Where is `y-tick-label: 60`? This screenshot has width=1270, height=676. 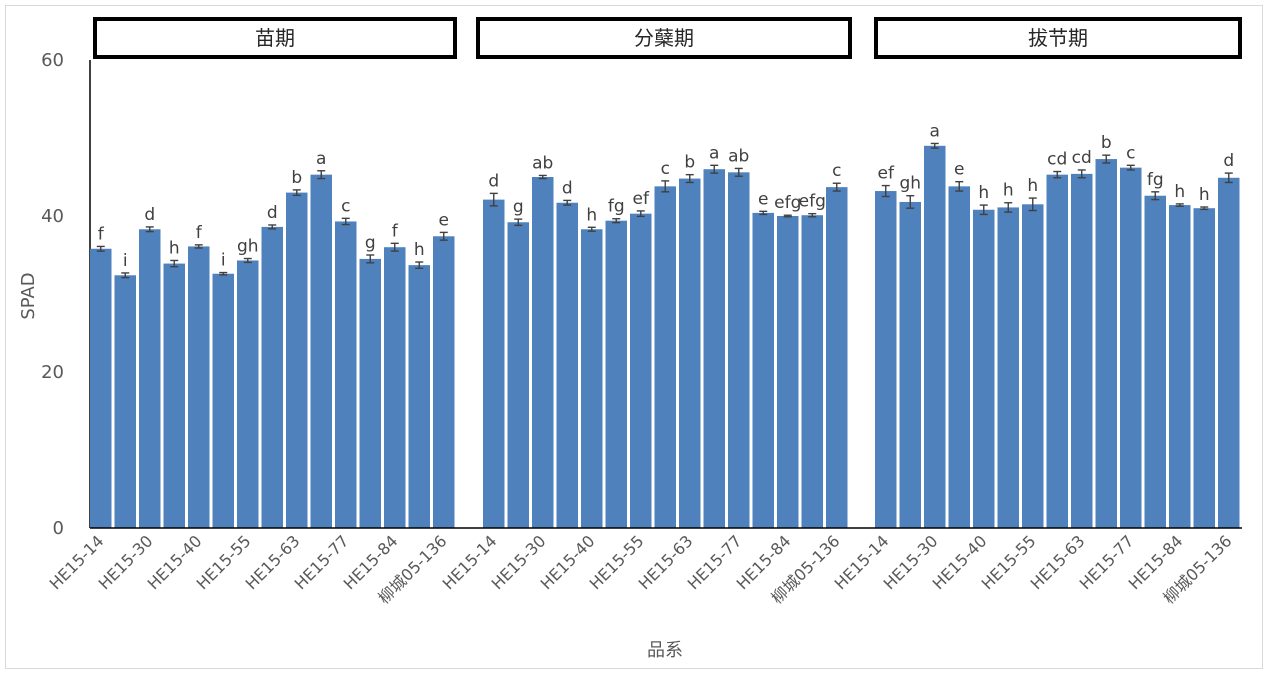 y-tick-label: 60 is located at coordinates (52, 60).